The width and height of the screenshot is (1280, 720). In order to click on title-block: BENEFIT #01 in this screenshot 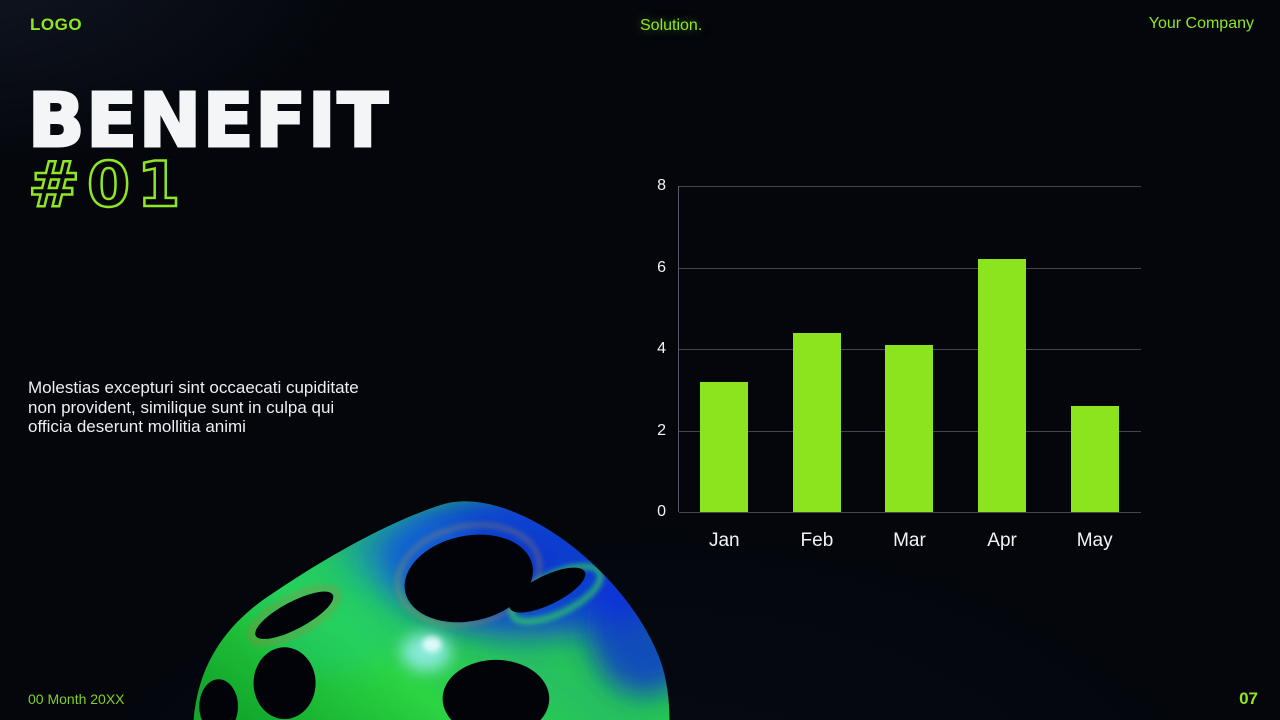, I will do `click(208, 149)`.